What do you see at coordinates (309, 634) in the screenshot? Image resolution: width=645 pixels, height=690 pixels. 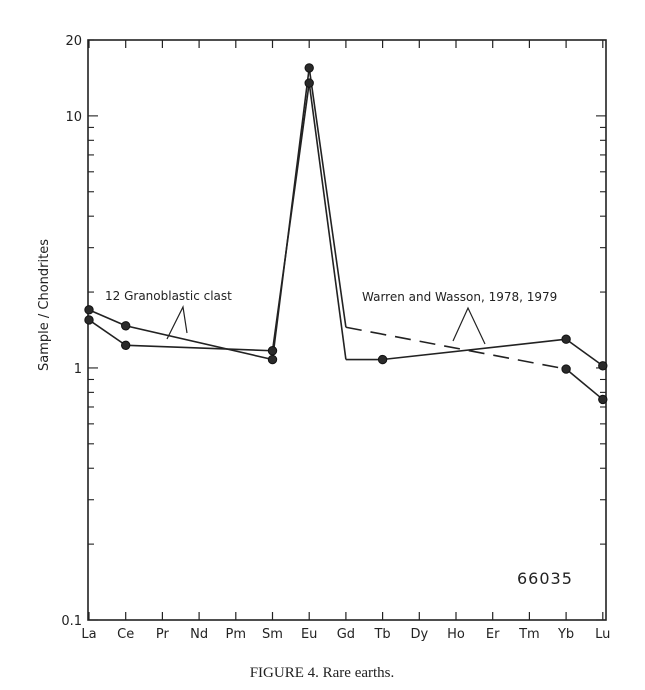 I see `x-tick-label-Eu: Eu` at bounding box center [309, 634].